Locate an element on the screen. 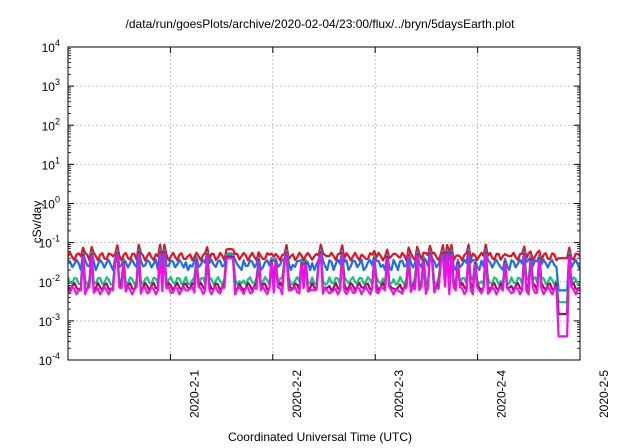 The height and width of the screenshot is (448, 640). x-tick-label: 2020-2-1 is located at coordinates (194, 394).